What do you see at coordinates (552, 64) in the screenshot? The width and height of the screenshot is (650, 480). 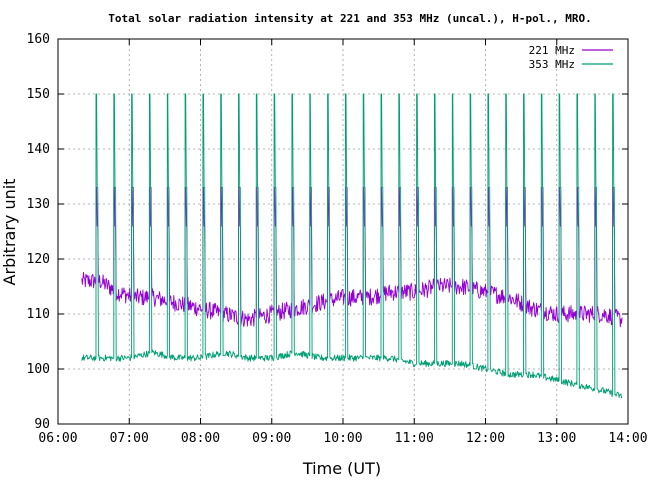 I see `legend-label-353mhz: 353 MHz` at bounding box center [552, 64].